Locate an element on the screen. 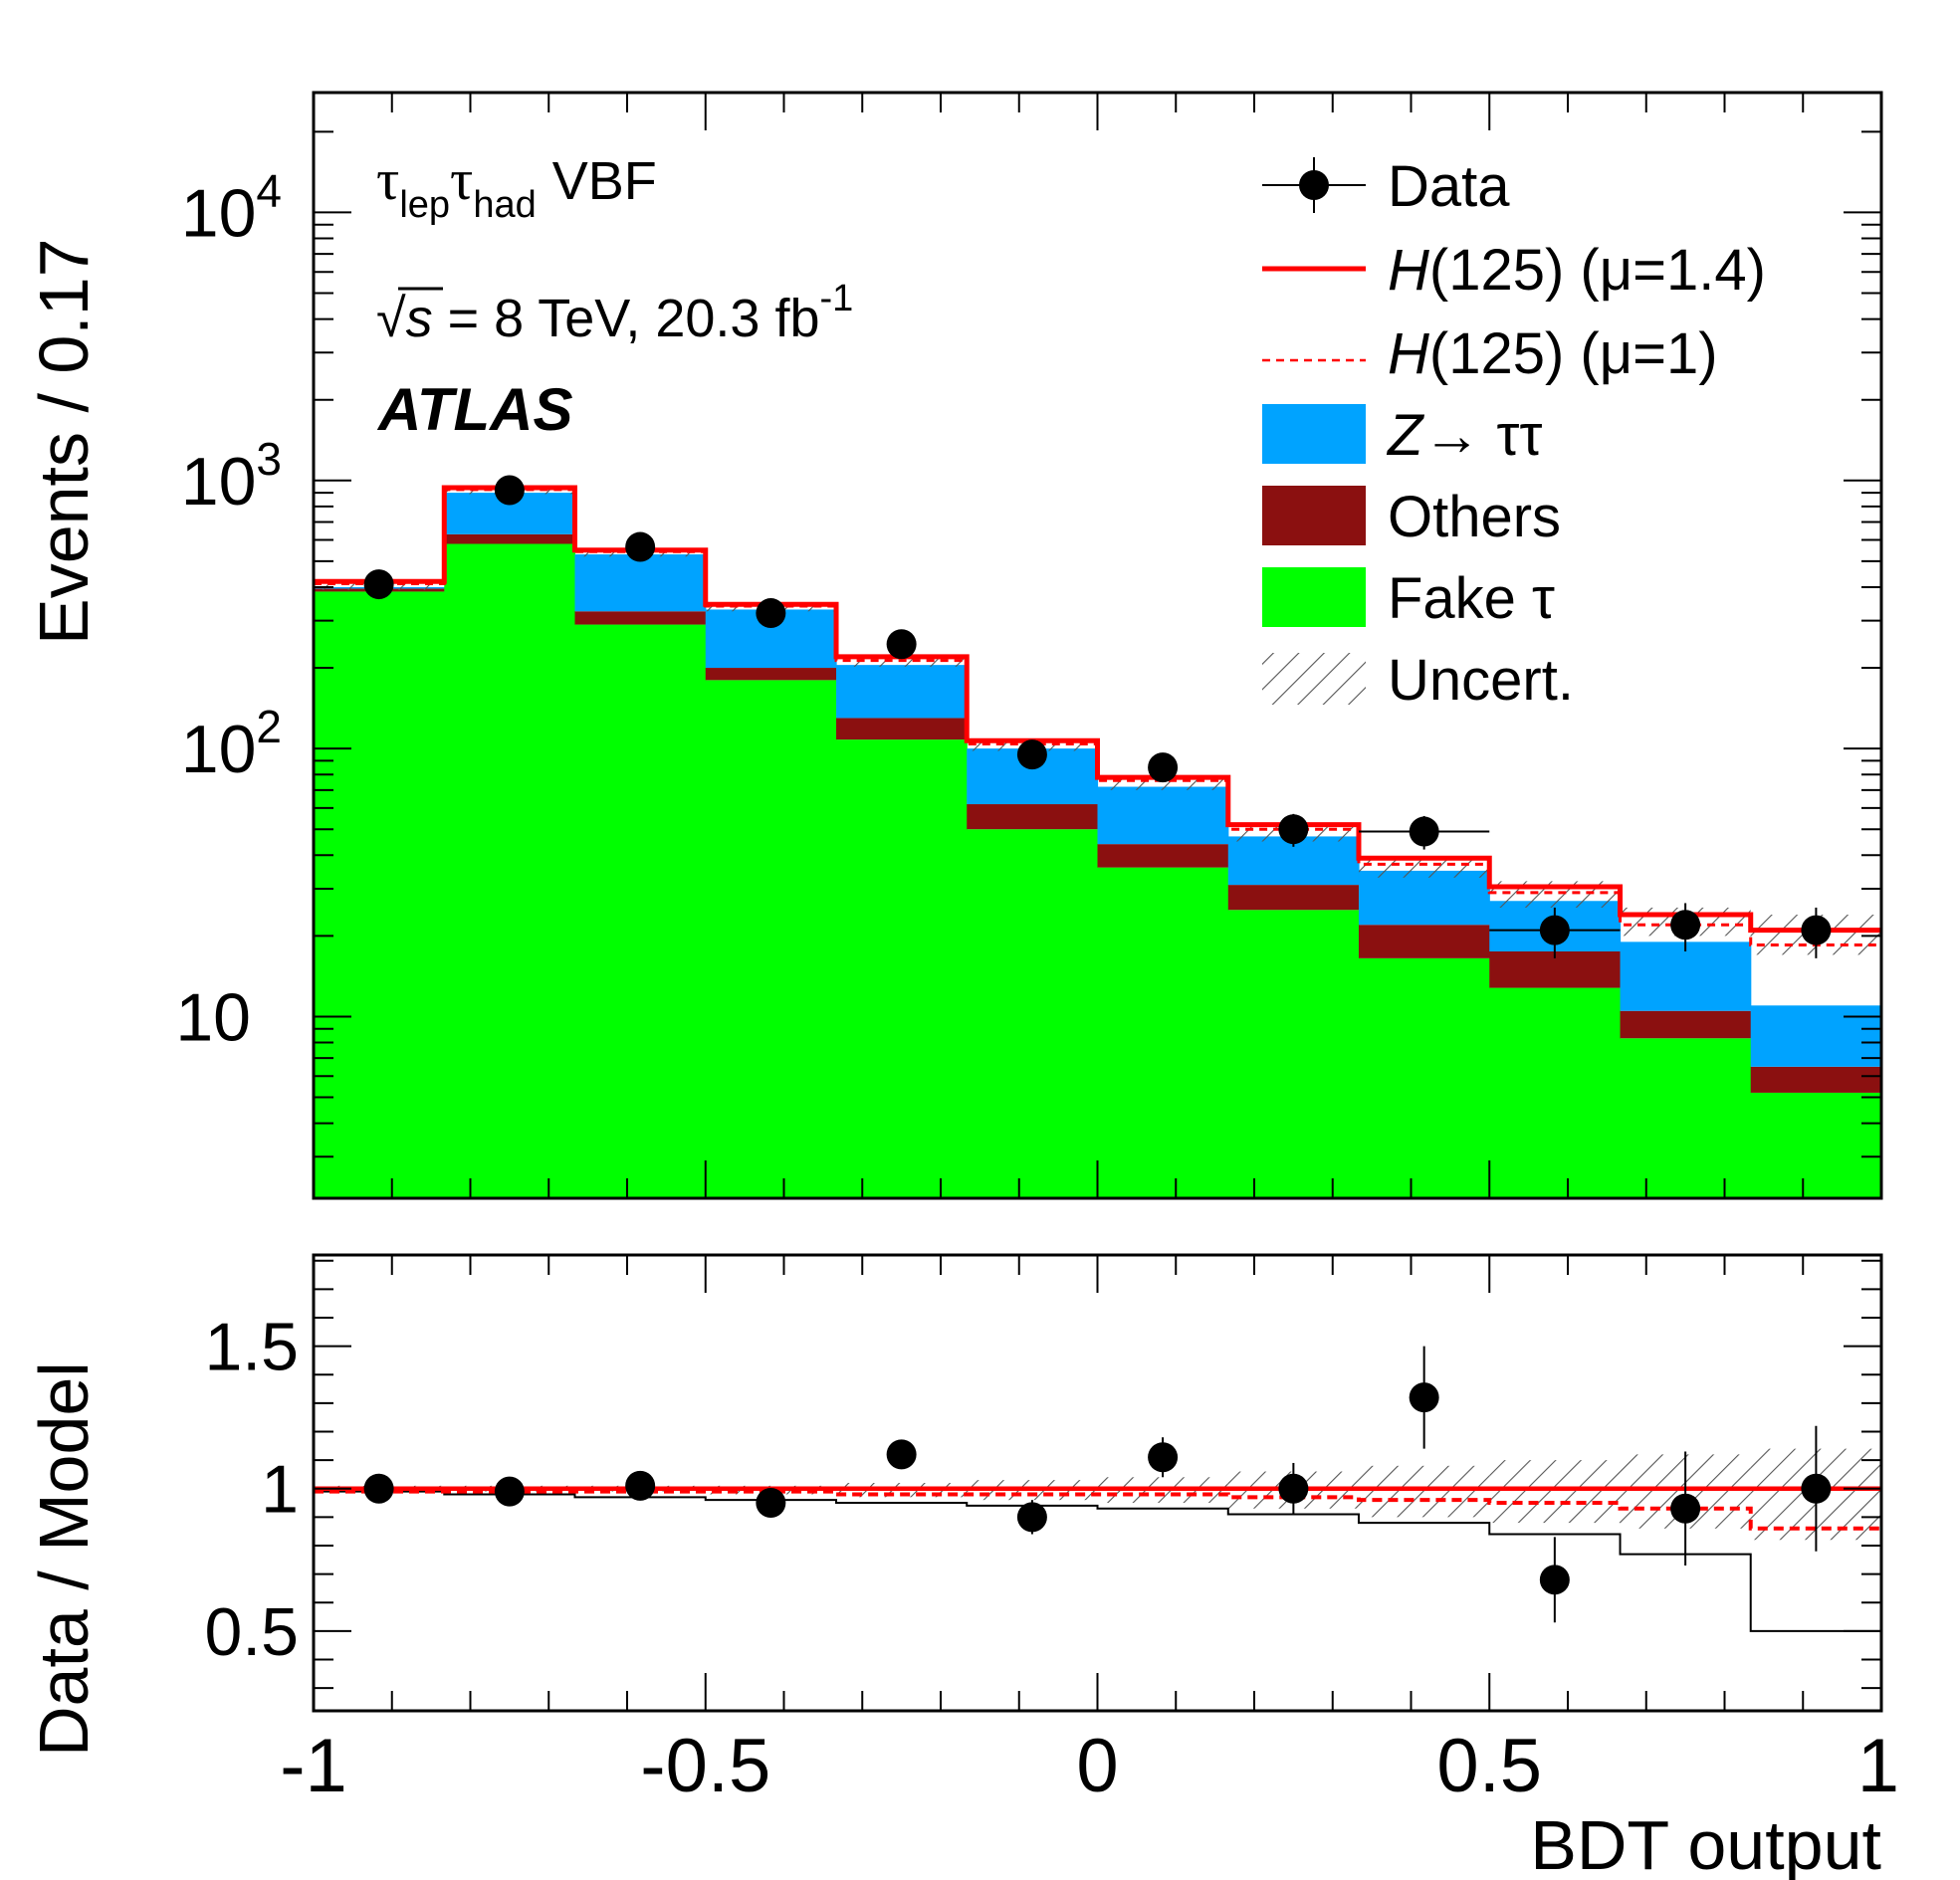 The width and height of the screenshot is (1960, 1880). legend-label-text: Fake τ is located at coordinates (1472, 598).